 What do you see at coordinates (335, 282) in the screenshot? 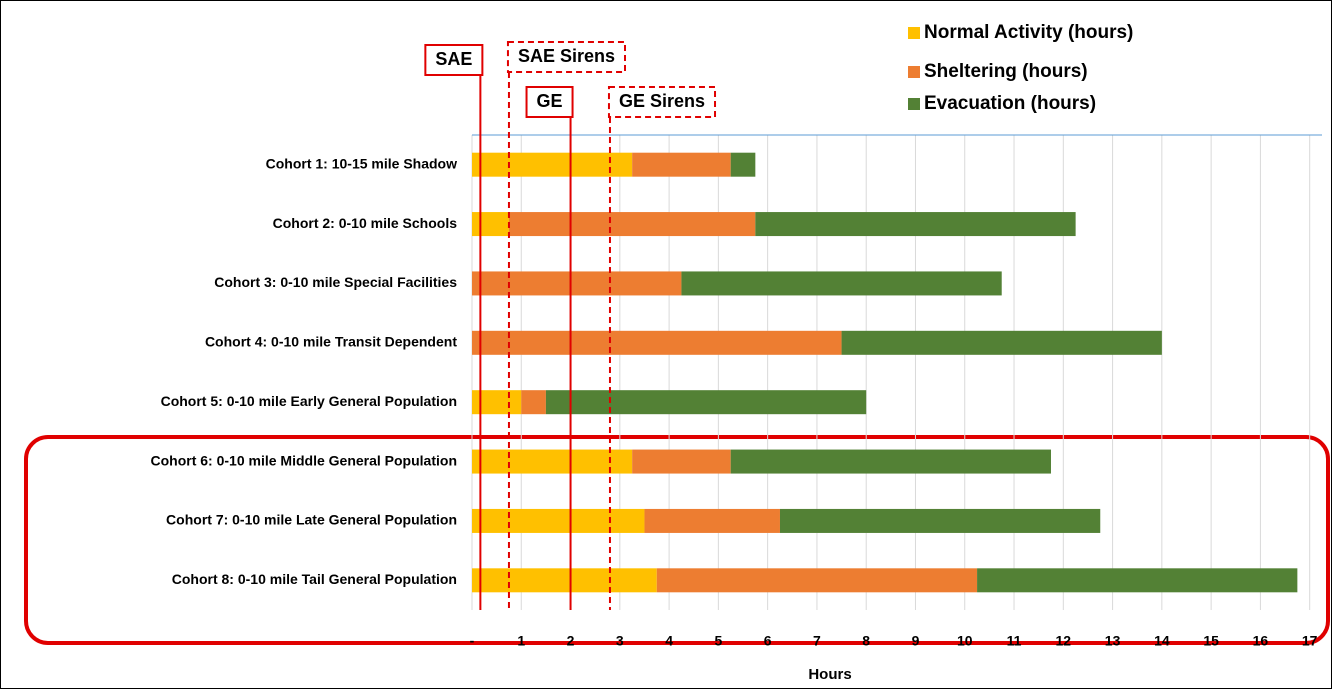
I see `y-tick-label: Cohort 3: 0-10 mile Special Facilities` at bounding box center [335, 282].